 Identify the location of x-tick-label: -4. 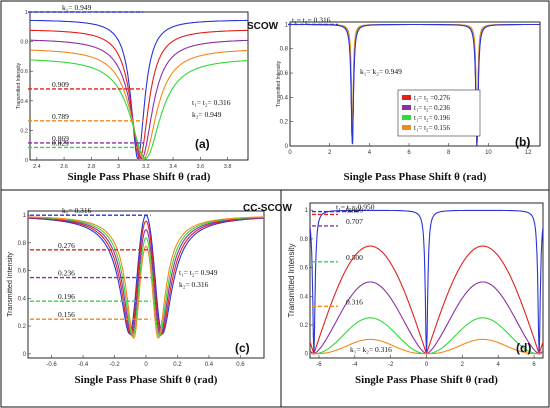
(355, 365).